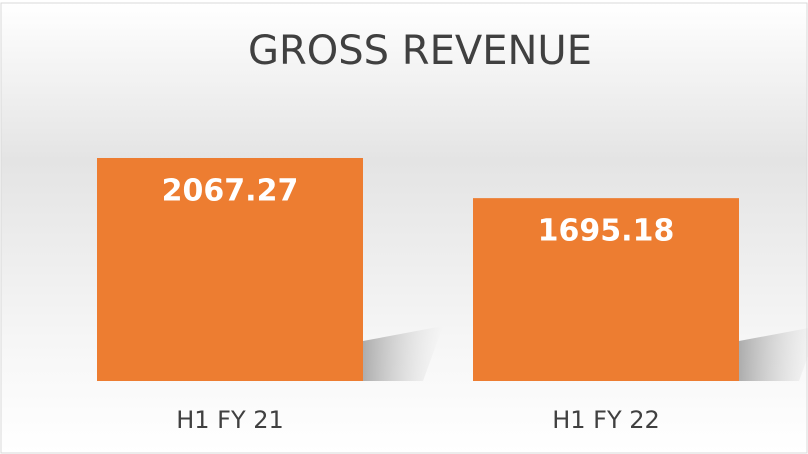  Describe the element at coordinates (606, 420) in the screenshot. I see `x-tick-label: H1 FY 22` at that location.